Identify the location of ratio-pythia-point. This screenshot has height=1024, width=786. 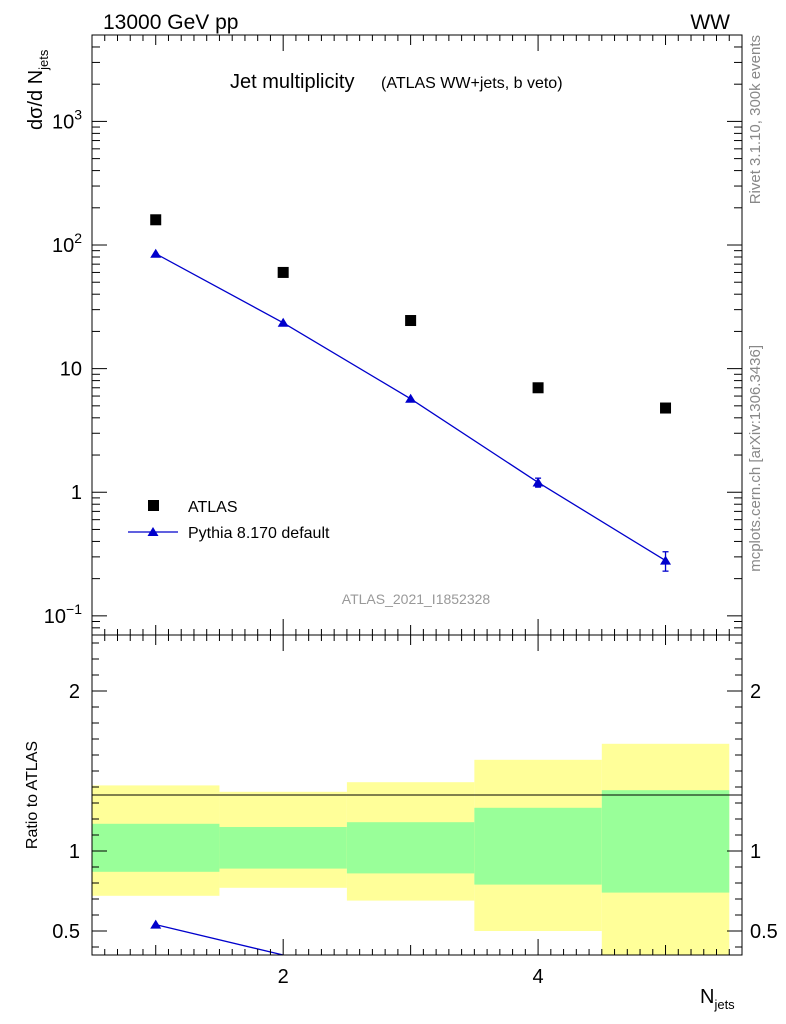
(156, 924).